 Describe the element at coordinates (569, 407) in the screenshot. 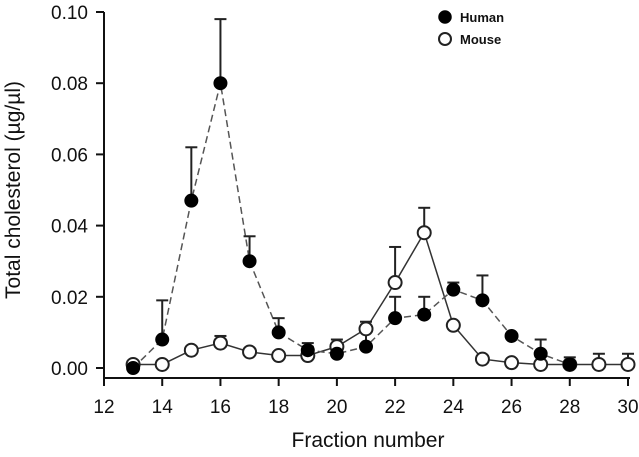

I see `x-tick-label: 28` at that location.